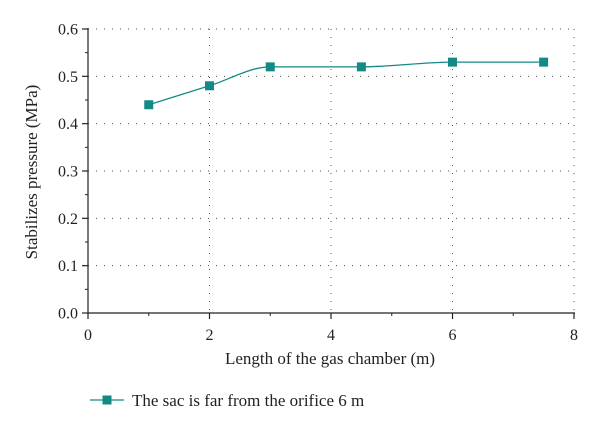 This screenshot has width=600, height=428. Describe the element at coordinates (210, 335) in the screenshot. I see `x-tick-label: 2` at that location.